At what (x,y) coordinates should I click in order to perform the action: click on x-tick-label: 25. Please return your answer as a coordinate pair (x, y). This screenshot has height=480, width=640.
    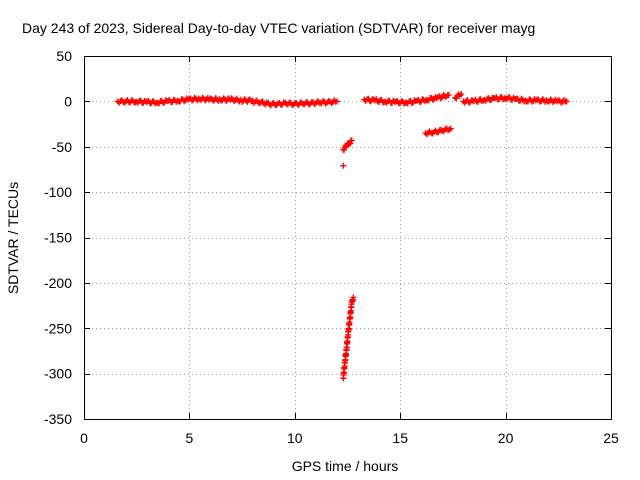
    Looking at the image, I should click on (611, 438).